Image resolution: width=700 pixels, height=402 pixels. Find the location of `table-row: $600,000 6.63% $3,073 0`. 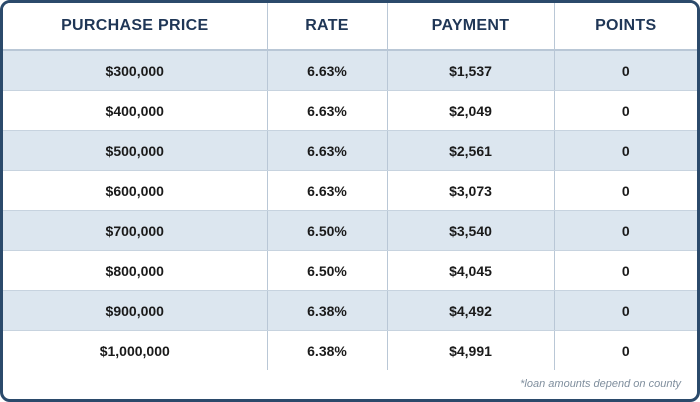

table-row: $600,000 6.63% $3,073 0 is located at coordinates (350, 190).